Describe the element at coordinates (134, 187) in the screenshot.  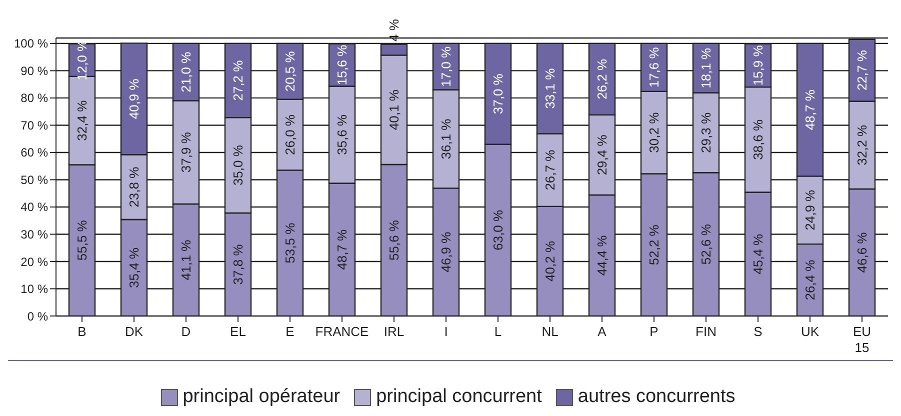
I see `data-label: 23,8 %` at that location.